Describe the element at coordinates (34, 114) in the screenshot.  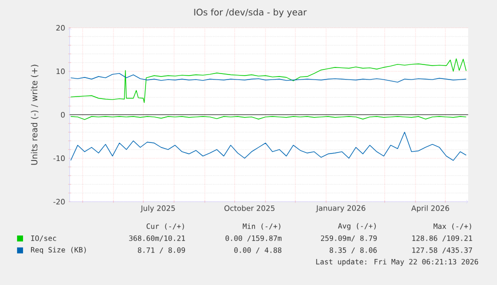
I see `y-axis-title: Units read (-) / write (+)` at that location.